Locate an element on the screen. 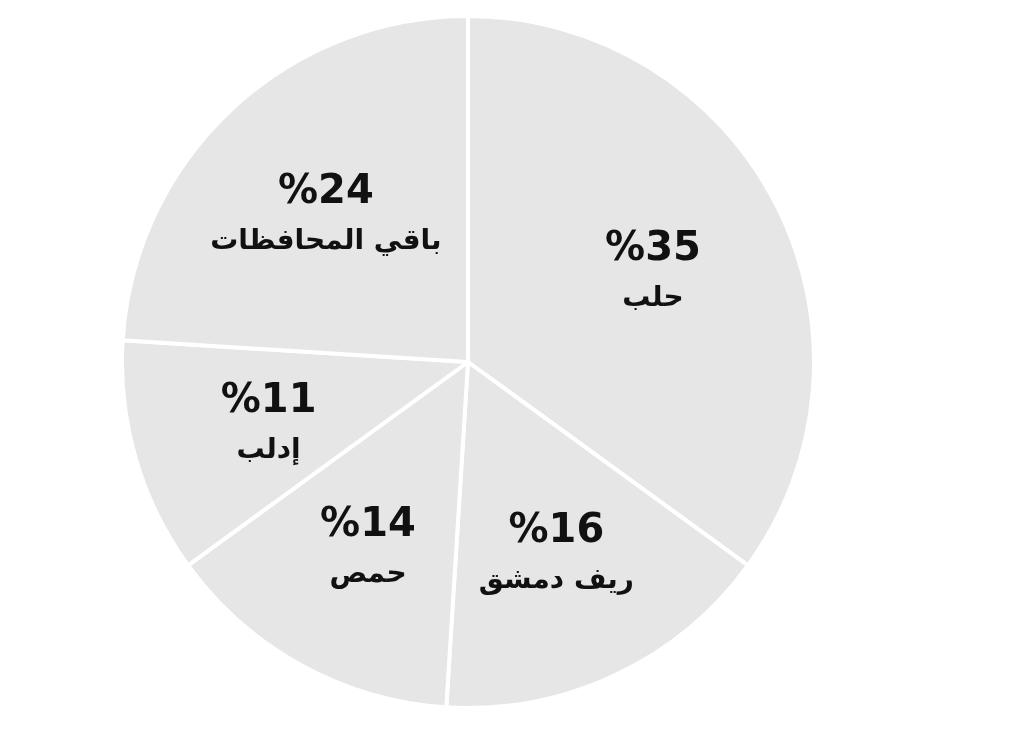 This screenshot has width=1024, height=738. slice-label: حلب is located at coordinates (653, 296).